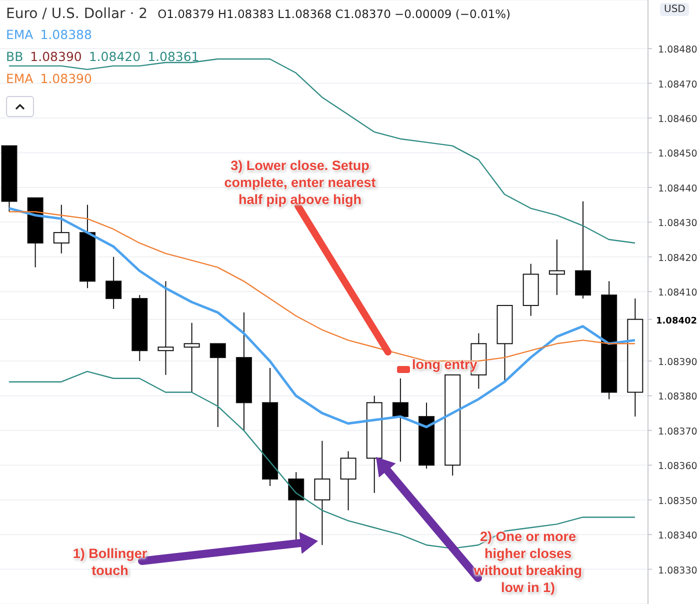  I want to click on y-tick-label: 1.08340, so click(678, 536).